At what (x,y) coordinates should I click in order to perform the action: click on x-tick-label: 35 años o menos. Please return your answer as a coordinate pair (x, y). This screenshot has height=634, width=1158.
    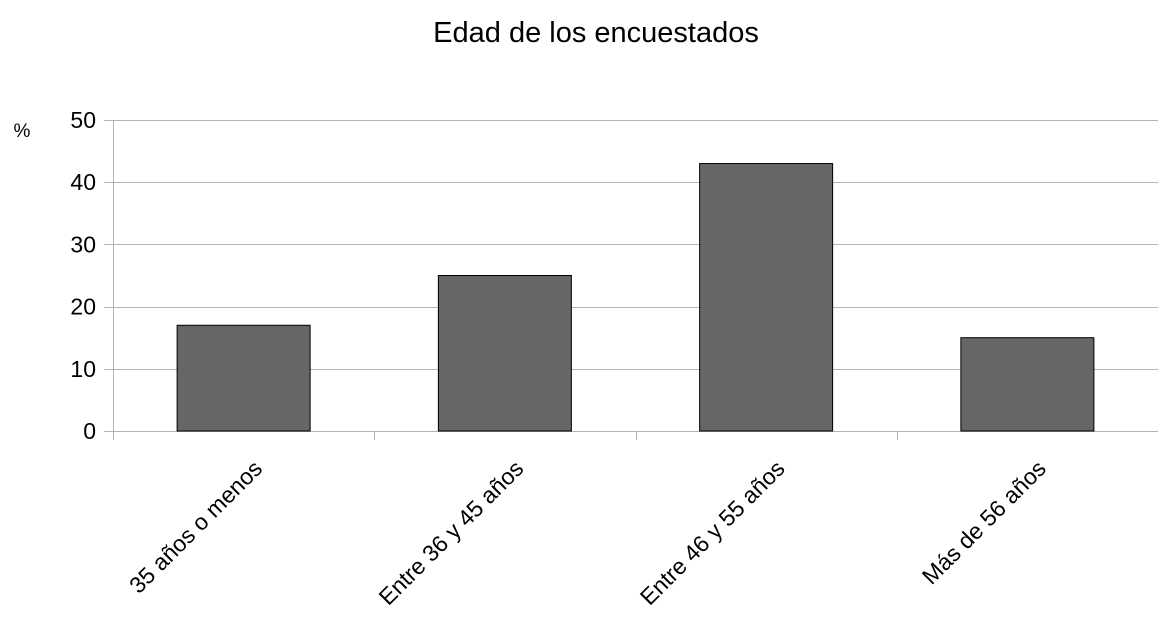
    Looking at the image, I should click on (195, 526).